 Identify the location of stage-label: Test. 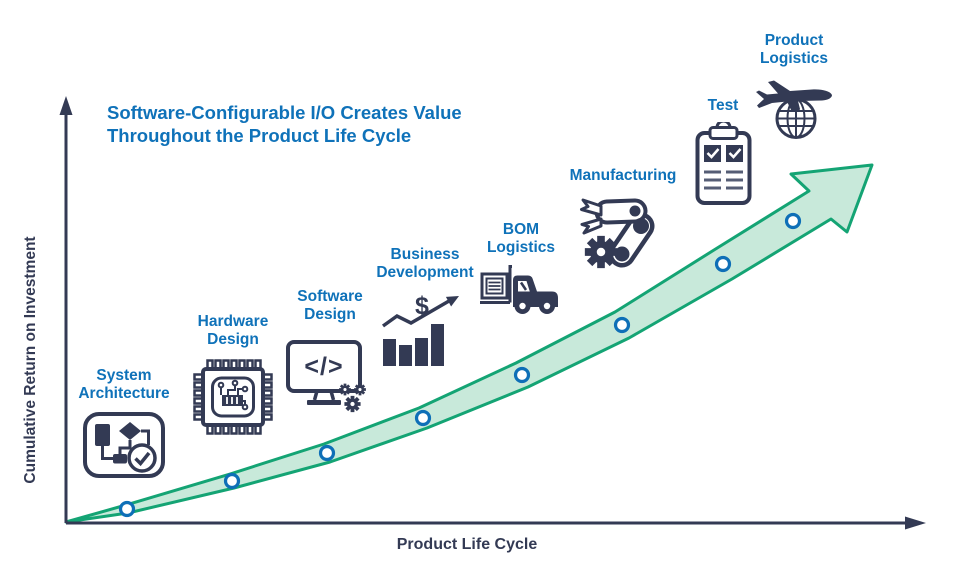
(723, 105).